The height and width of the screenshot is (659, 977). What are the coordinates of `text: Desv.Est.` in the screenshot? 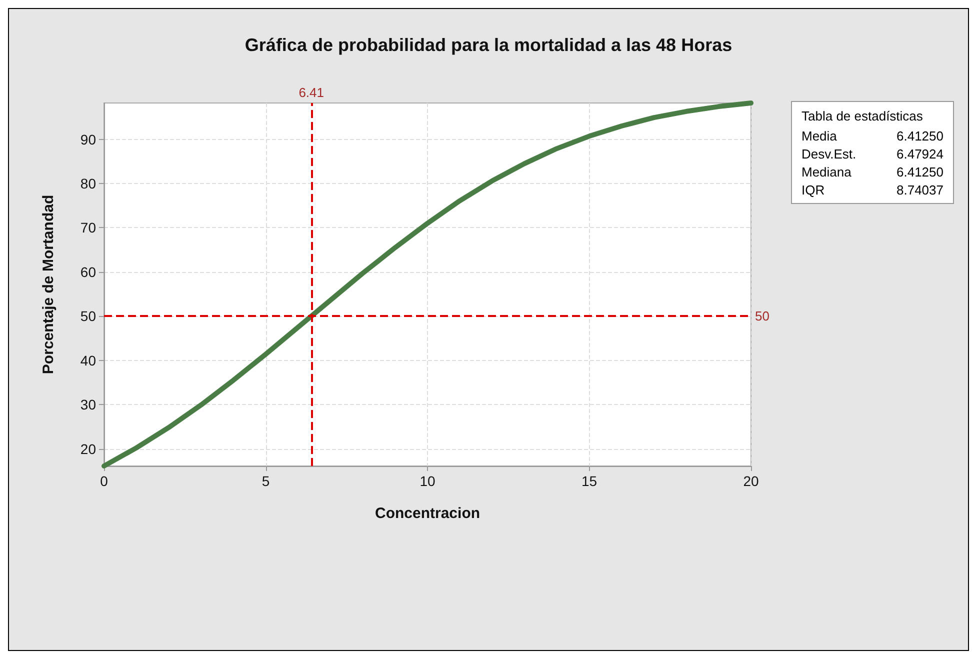 It's located at (829, 154).